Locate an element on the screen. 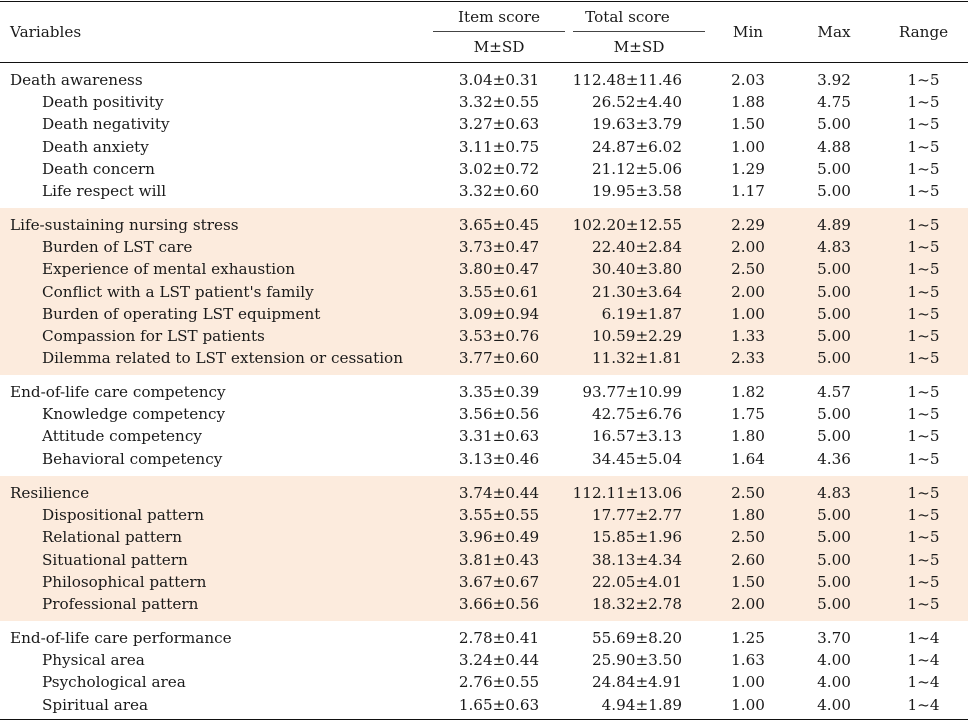 Image resolution: width=968 pixels, height=722 pixels. total-score-value: 24.84±4.91 is located at coordinates (636, 682).